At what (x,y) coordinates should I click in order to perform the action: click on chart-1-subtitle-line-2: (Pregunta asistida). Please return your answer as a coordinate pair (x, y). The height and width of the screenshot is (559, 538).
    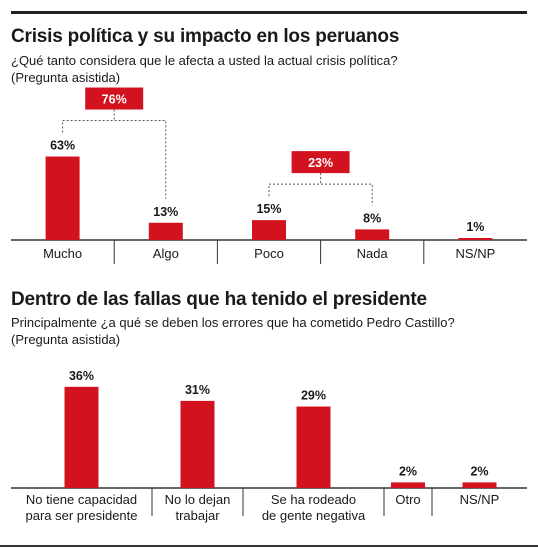
    Looking at the image, I should click on (66, 77).